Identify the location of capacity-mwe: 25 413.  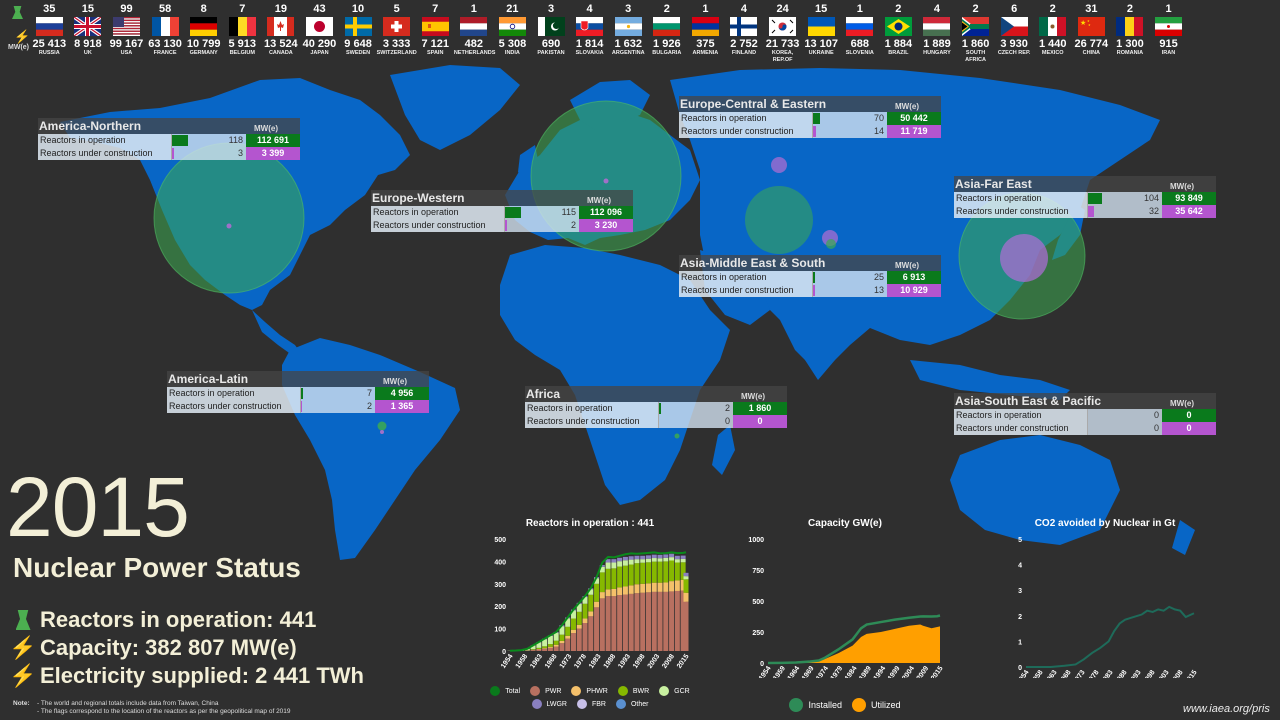
(49, 44).